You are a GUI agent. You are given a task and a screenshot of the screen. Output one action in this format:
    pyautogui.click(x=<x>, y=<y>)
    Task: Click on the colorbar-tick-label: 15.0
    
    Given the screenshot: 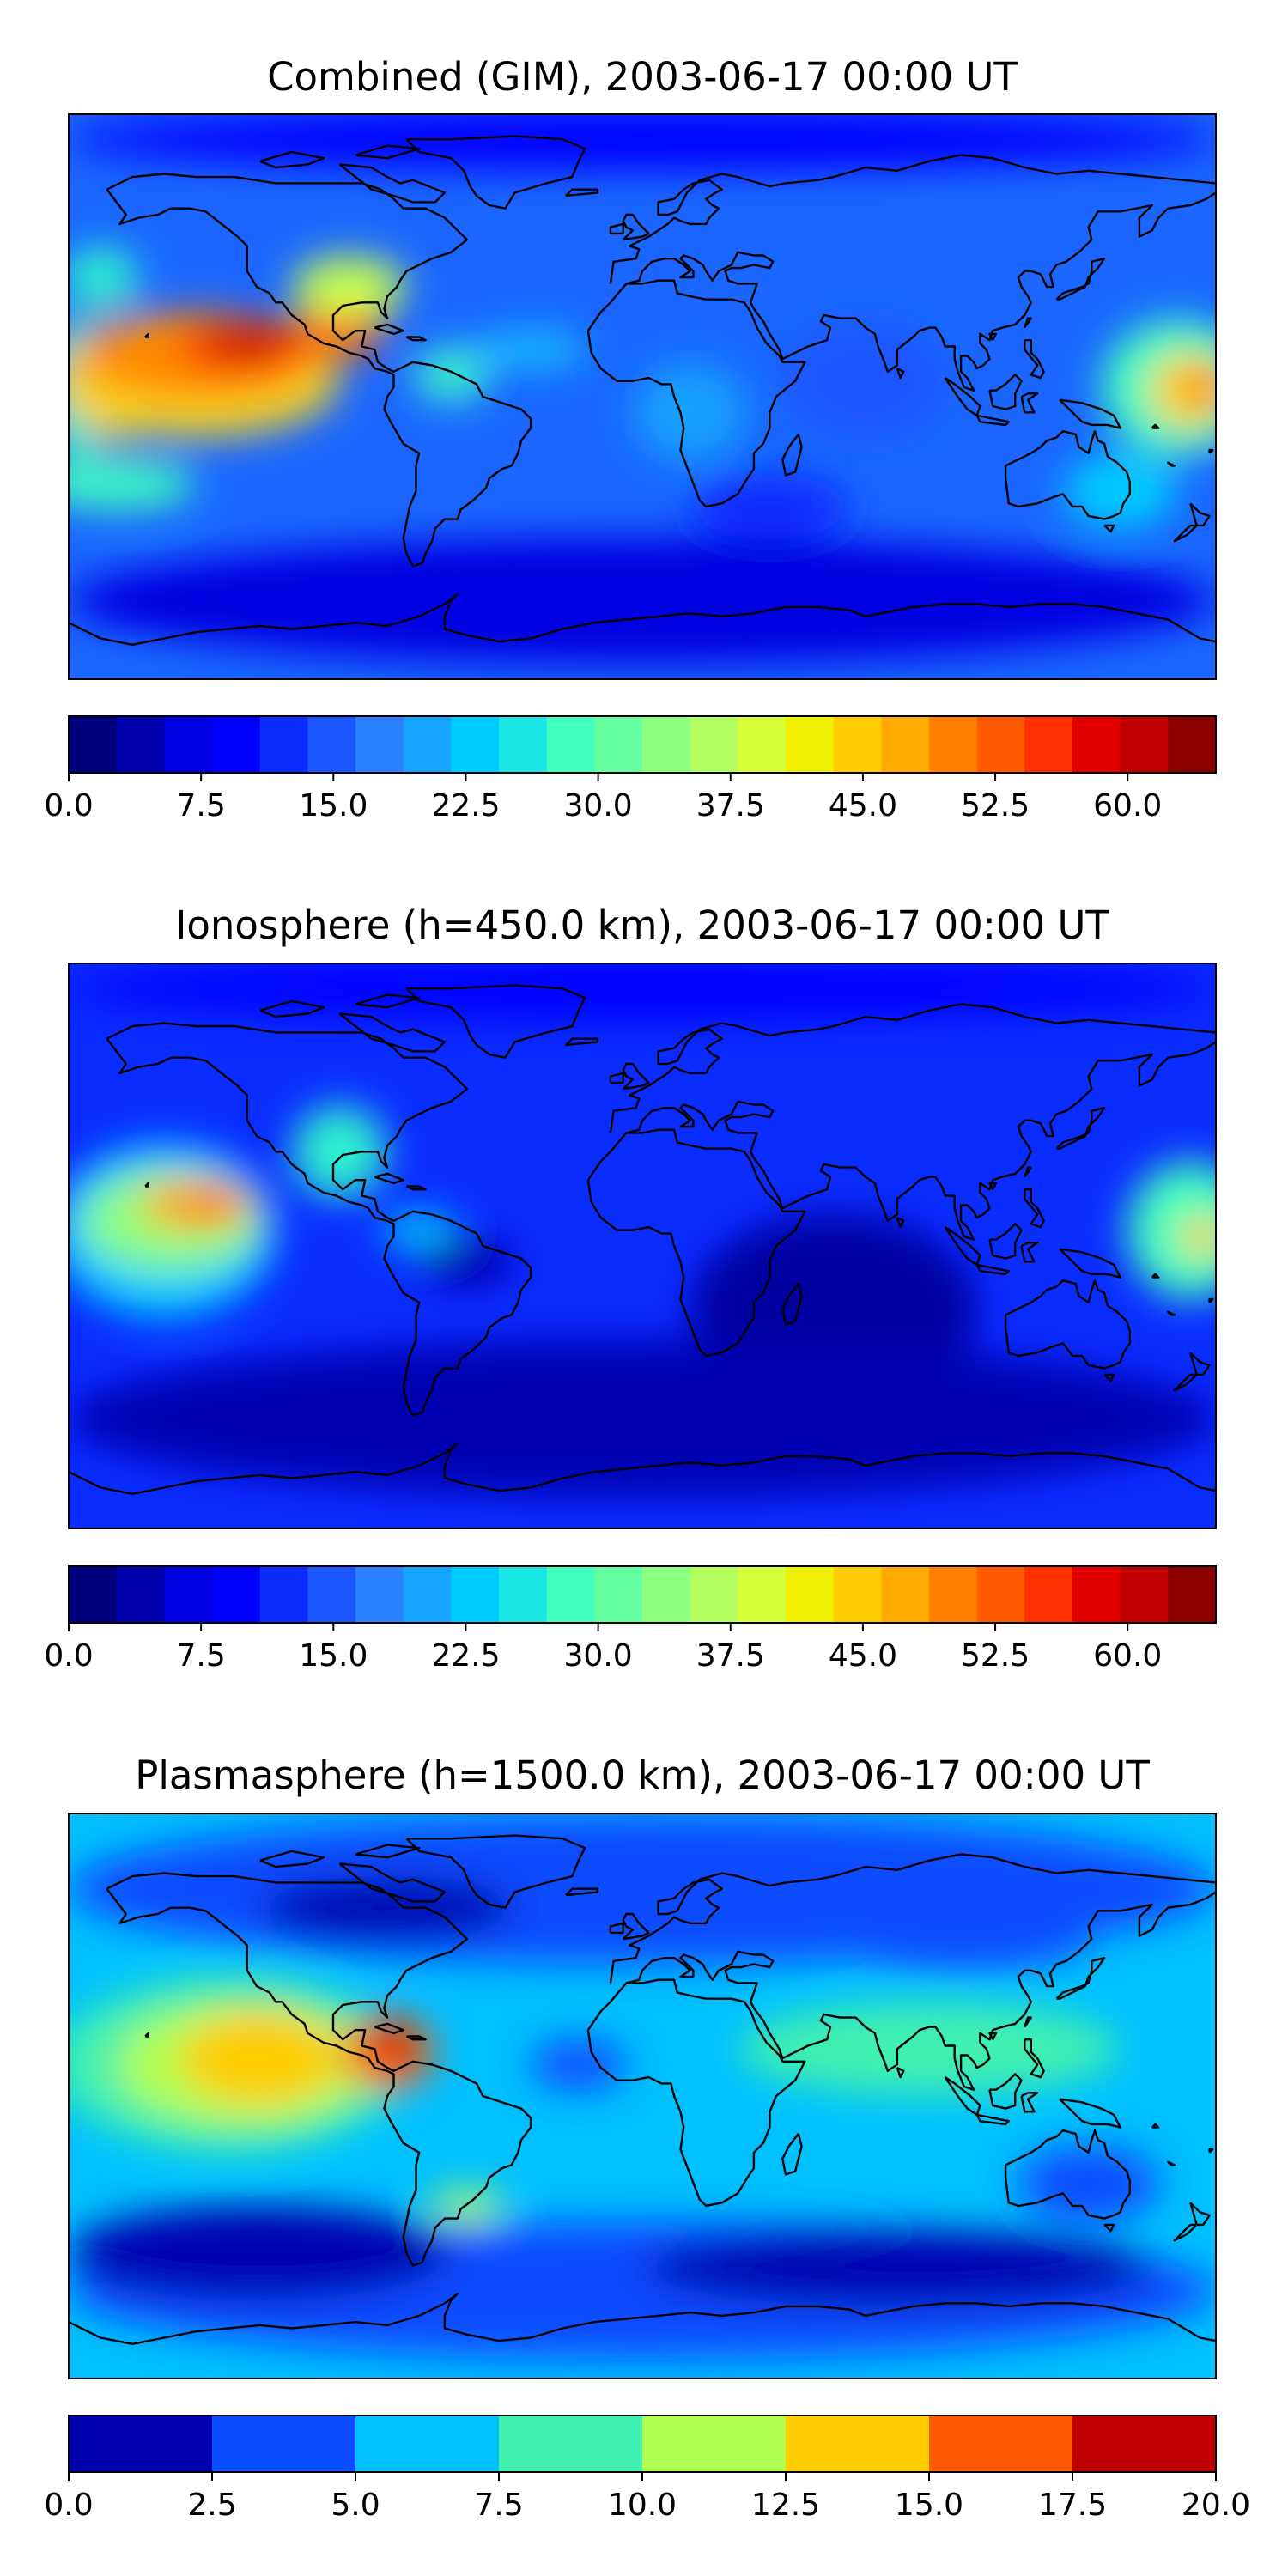 What is the action you would take?
    pyautogui.click(x=334, y=806)
    